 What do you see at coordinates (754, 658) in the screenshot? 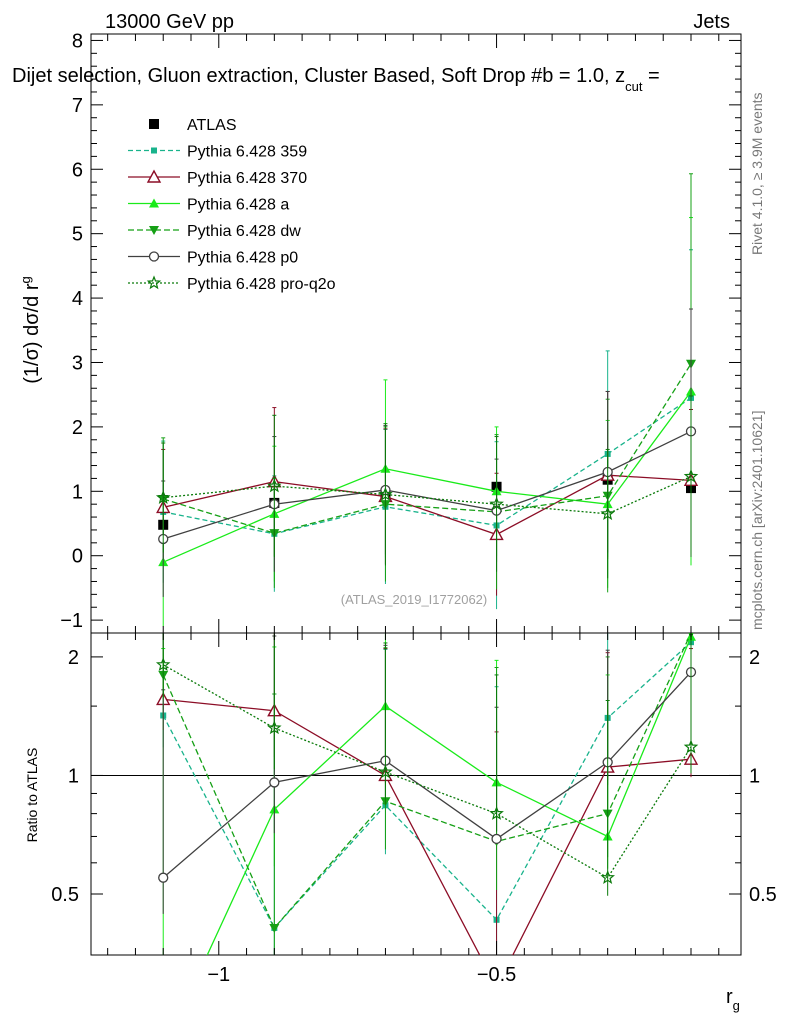
I see `ratio-y-tick-label-right: 2` at bounding box center [754, 658].